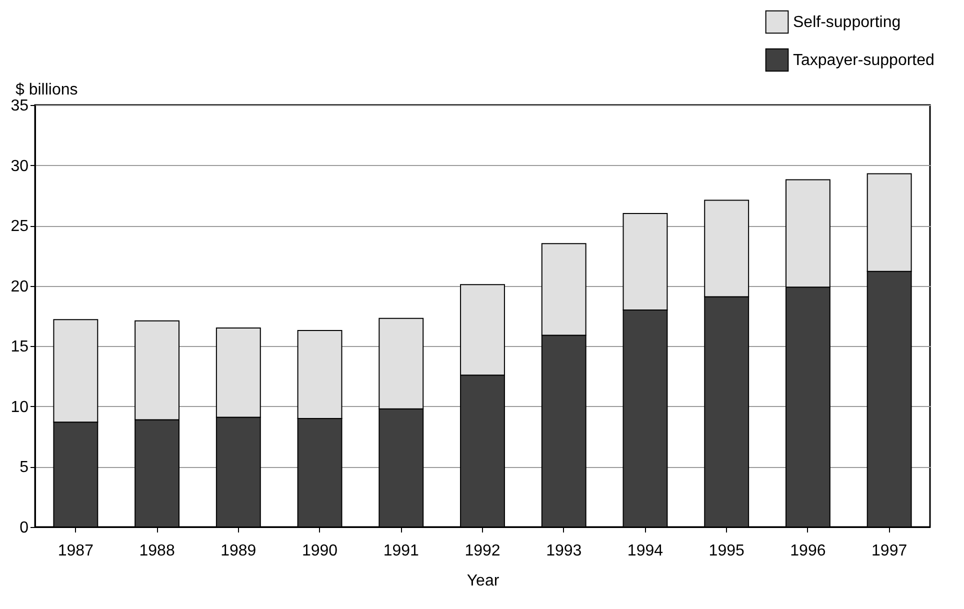  What do you see at coordinates (19, 227) in the screenshot?
I see `y-tick-label: 25` at bounding box center [19, 227].